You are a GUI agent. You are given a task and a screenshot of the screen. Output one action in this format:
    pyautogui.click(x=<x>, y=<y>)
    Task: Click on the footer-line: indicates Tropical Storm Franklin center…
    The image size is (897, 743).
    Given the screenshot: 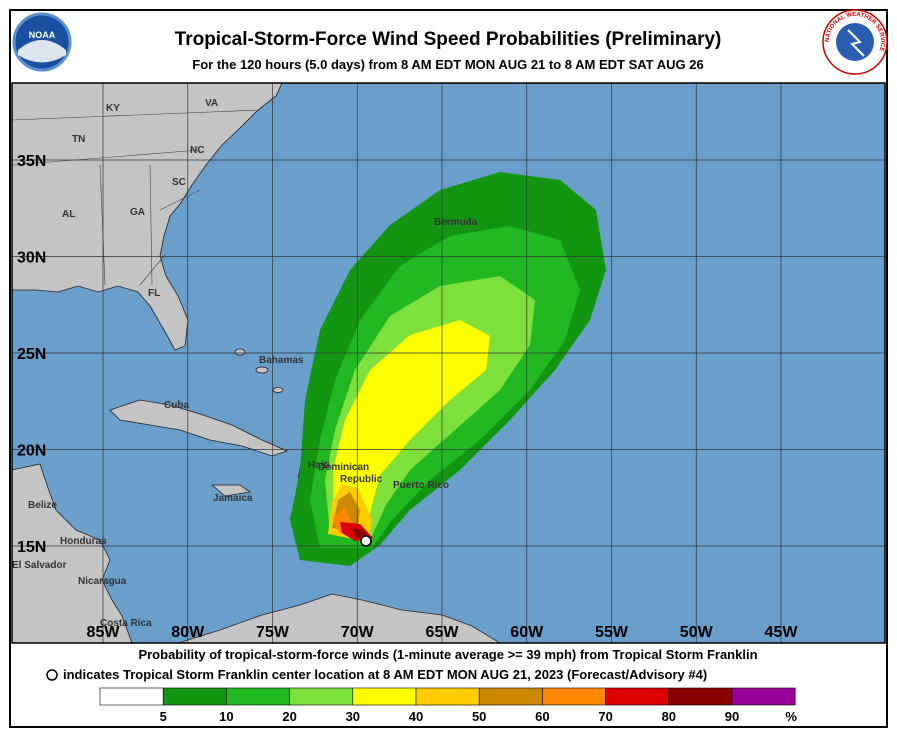 What is the action you would take?
    pyautogui.click(x=385, y=674)
    